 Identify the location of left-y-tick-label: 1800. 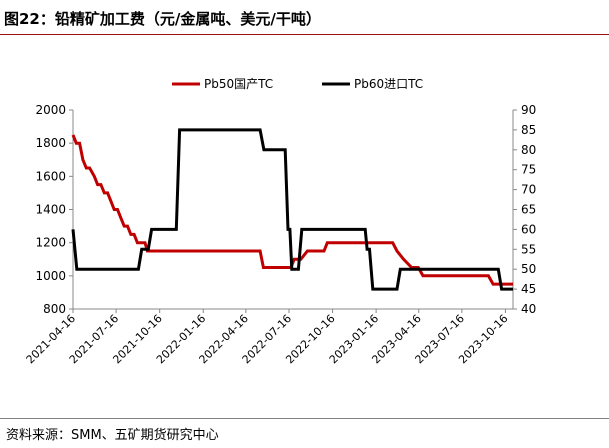
(50, 143).